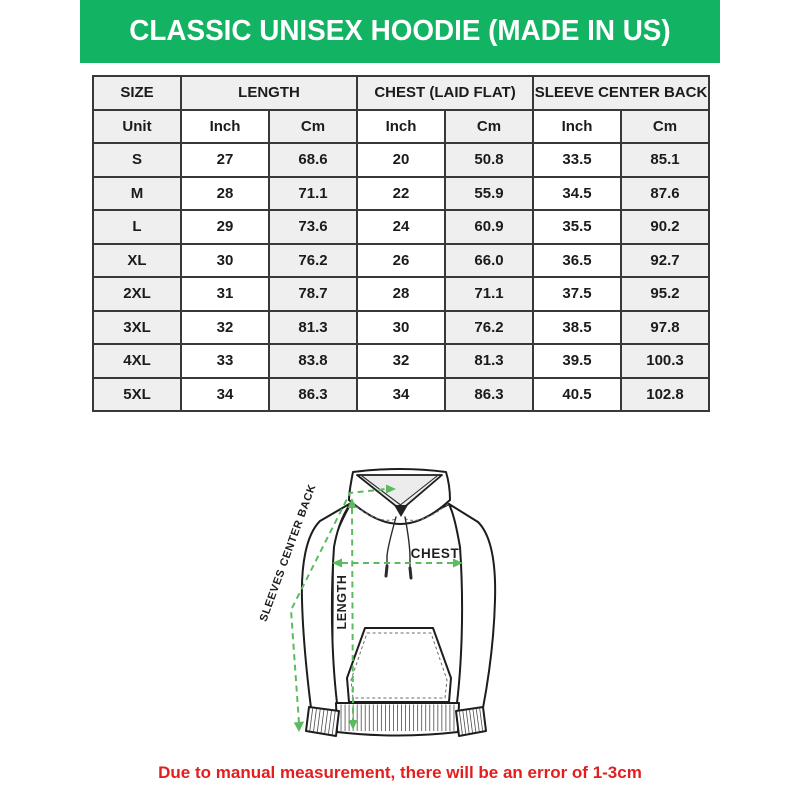 The height and width of the screenshot is (800, 800). Describe the element at coordinates (410, 573) in the screenshot. I see `right-drawstring-tip` at that location.